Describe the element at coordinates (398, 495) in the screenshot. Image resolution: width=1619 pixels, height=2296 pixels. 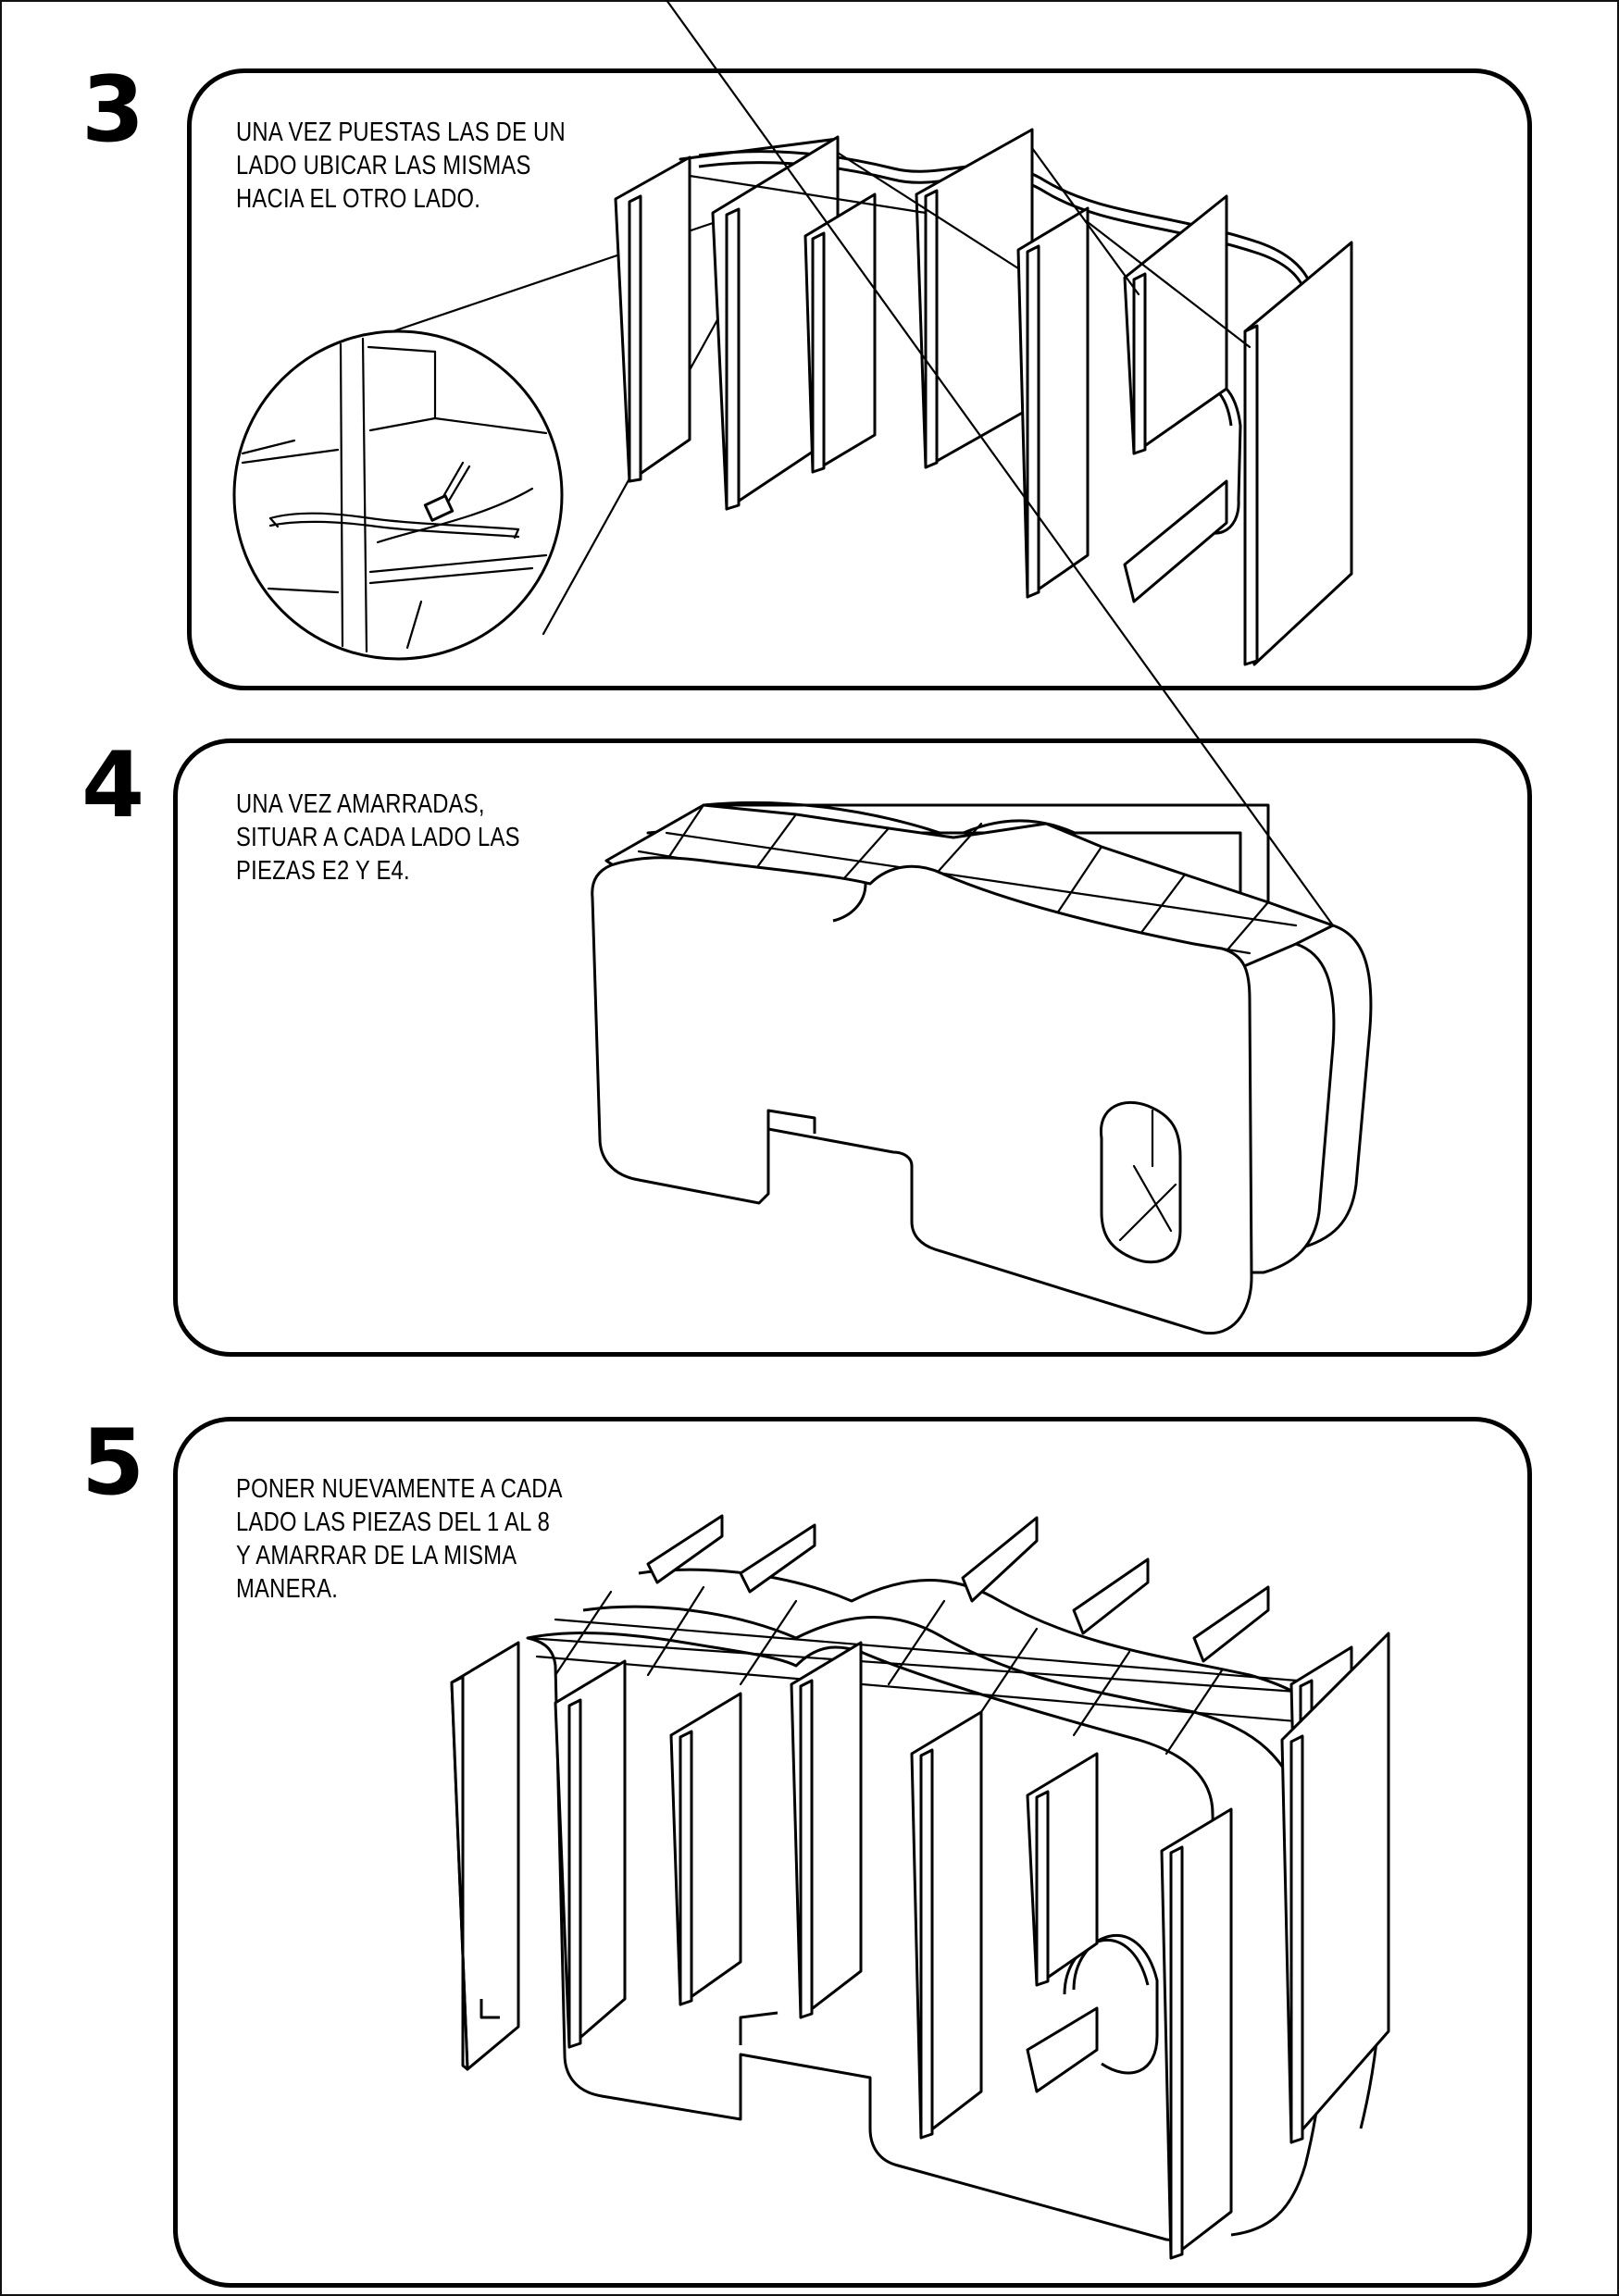
I see `zoom-detail-circle` at that location.